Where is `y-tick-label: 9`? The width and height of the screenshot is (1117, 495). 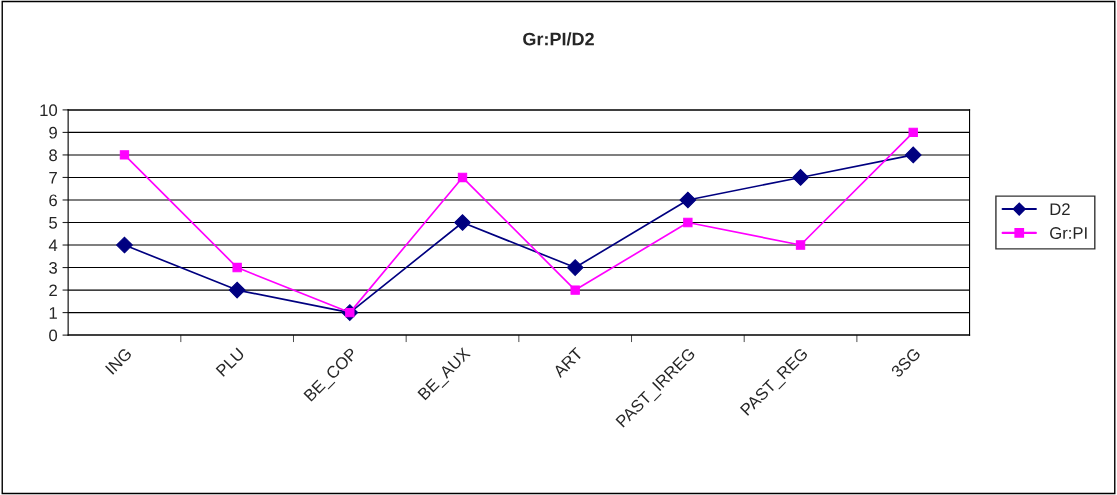
y-tick-label: 9 is located at coordinates (53, 132).